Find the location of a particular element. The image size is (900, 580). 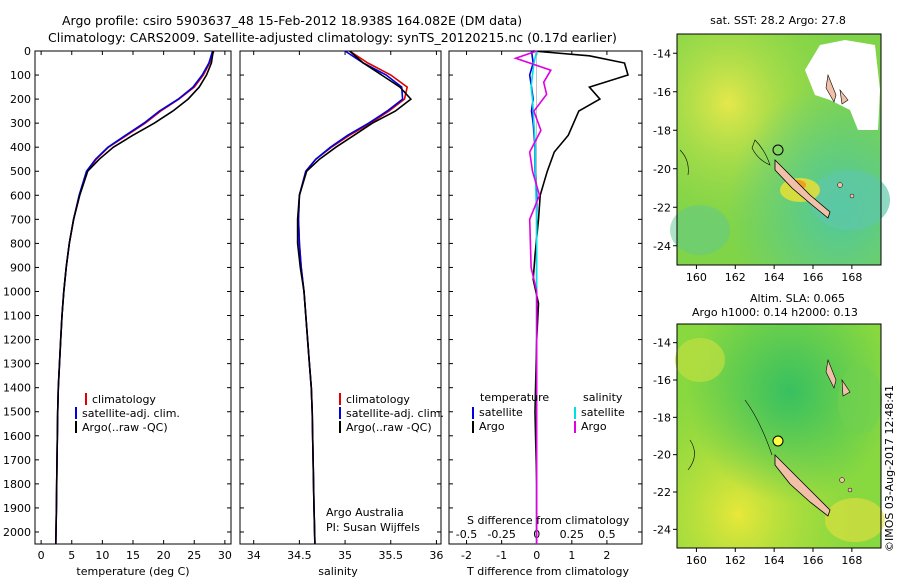

depth-tick-label: 1900 is located at coordinates (17, 508).